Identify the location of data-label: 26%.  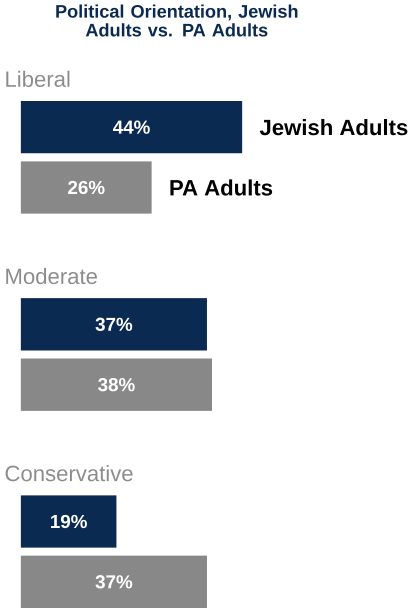
(86, 187).